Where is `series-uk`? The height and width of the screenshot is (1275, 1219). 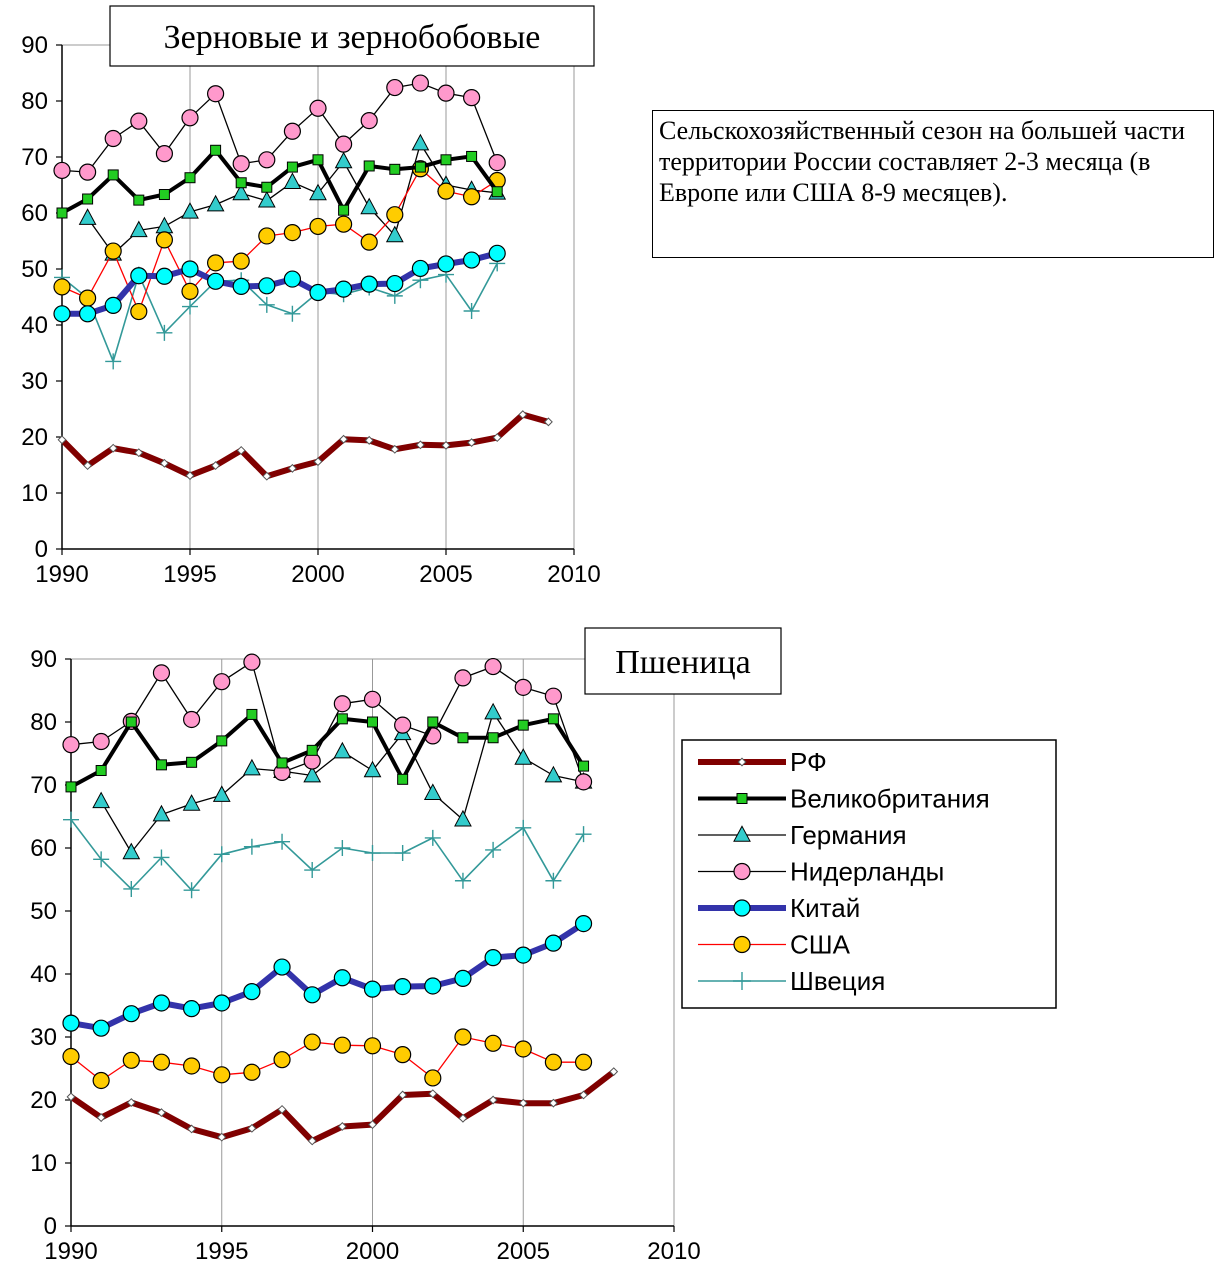 series-uk is located at coordinates (279, 181).